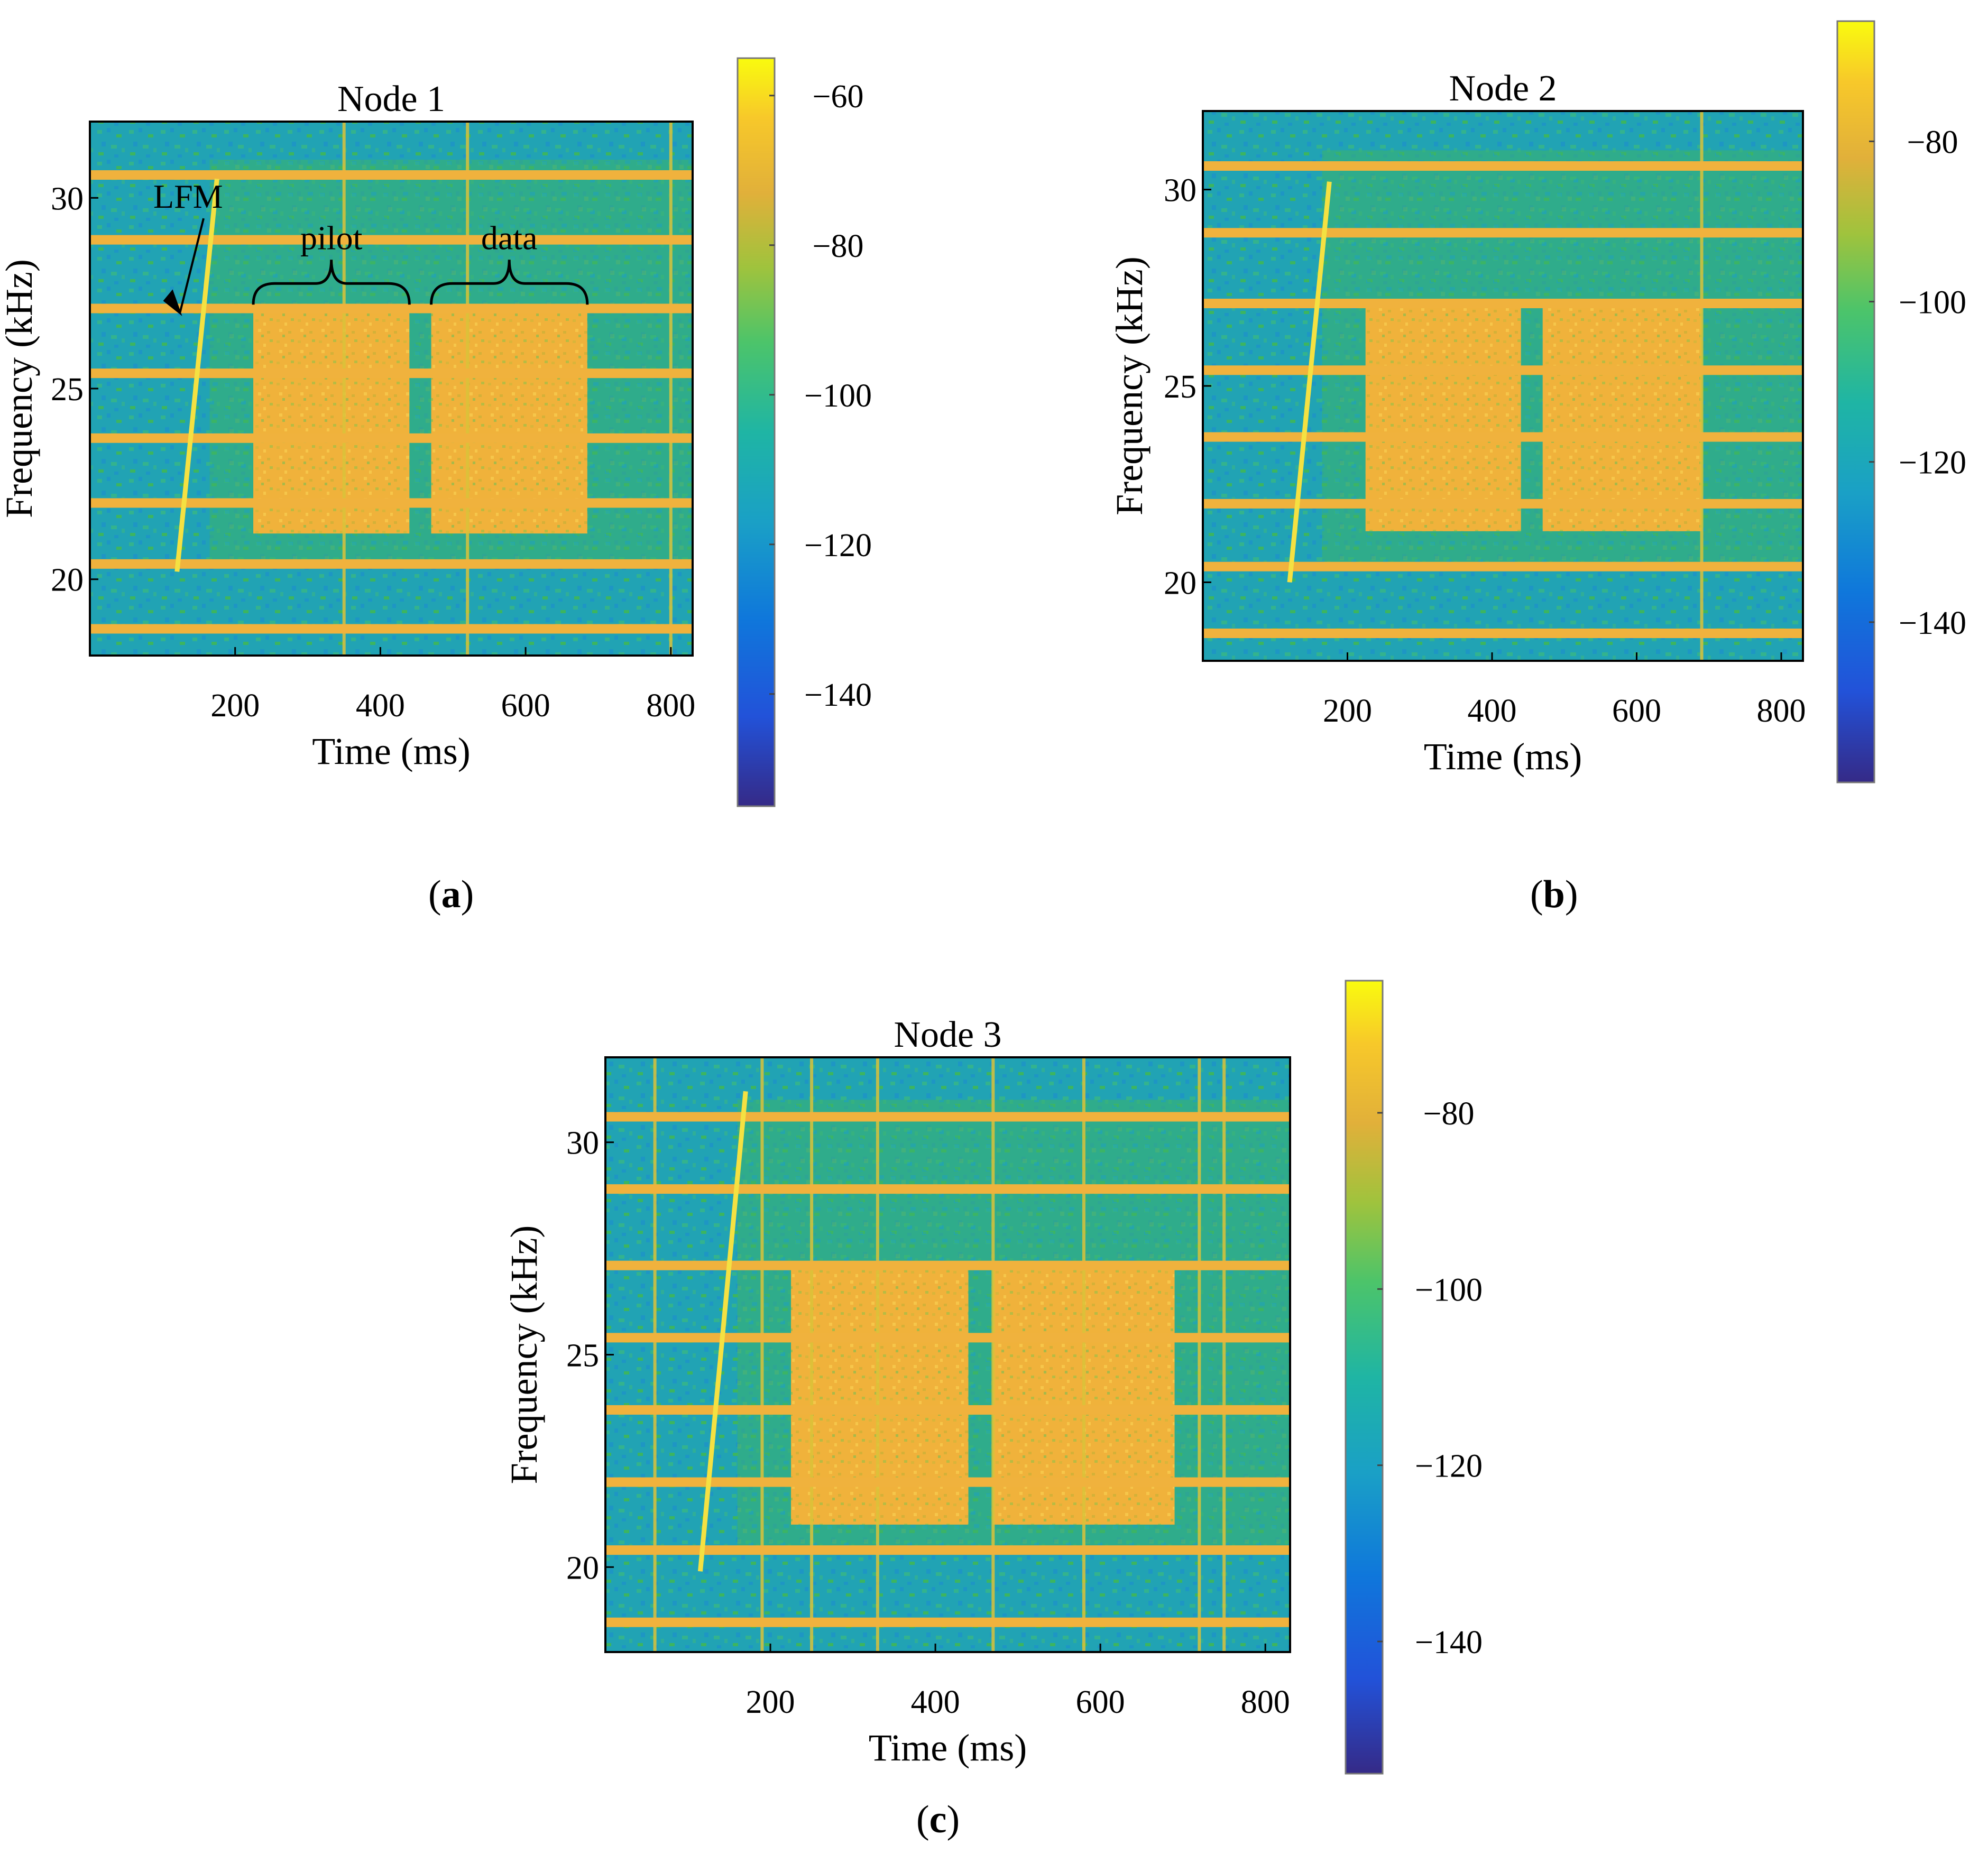  Describe the element at coordinates (509, 237) in the screenshot. I see `annotation-data: data` at that location.